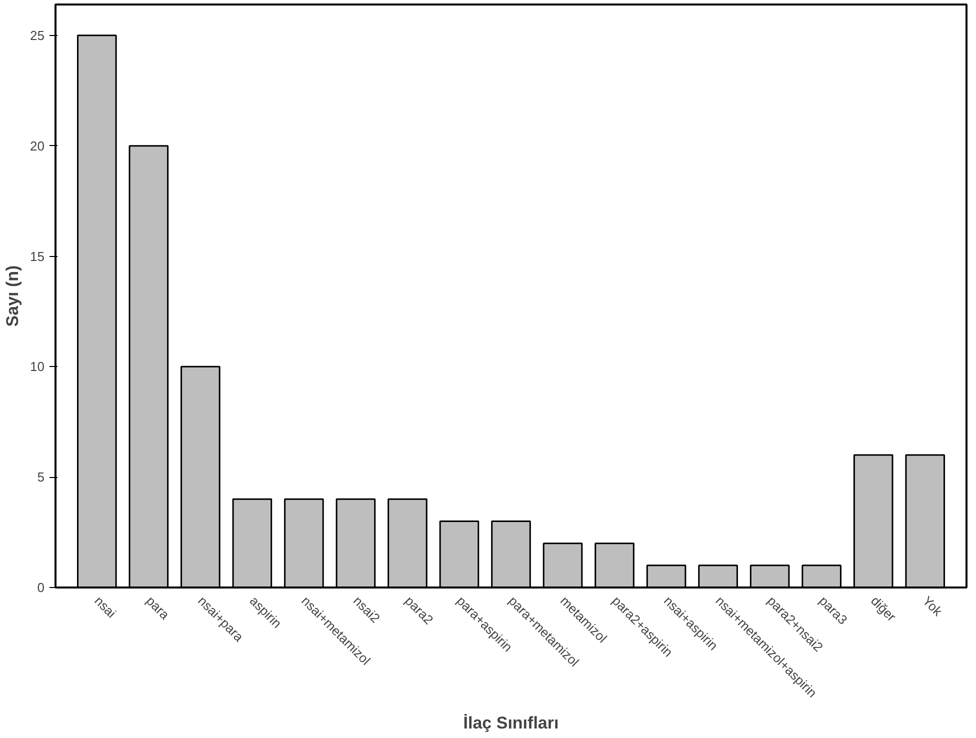 The image size is (976, 738). I want to click on y-tick-label: 15, so click(37, 256).